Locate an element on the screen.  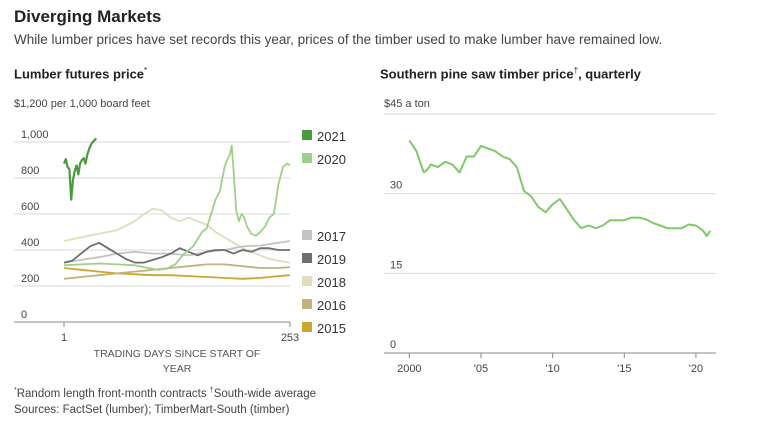
legend-swatch-2016 is located at coordinates (307, 304).